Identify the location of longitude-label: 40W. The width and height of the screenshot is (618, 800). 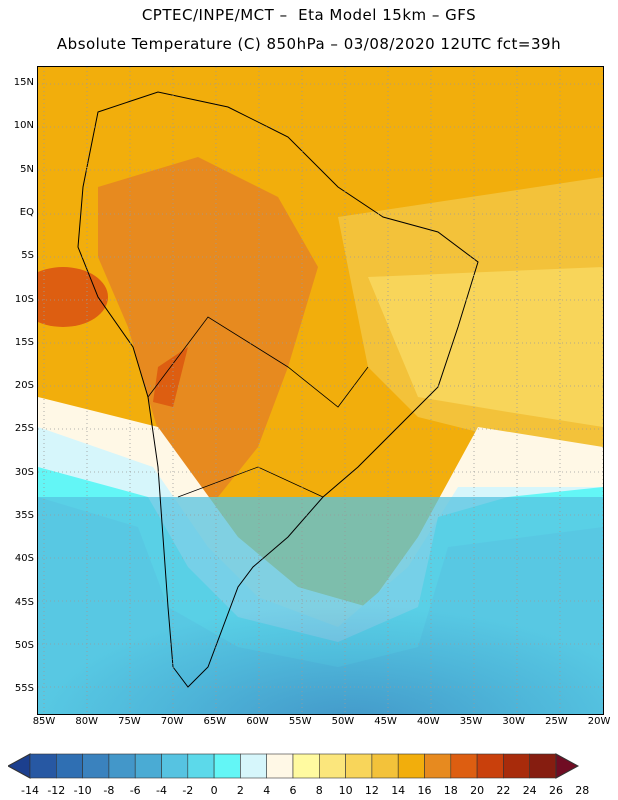
(428, 721).